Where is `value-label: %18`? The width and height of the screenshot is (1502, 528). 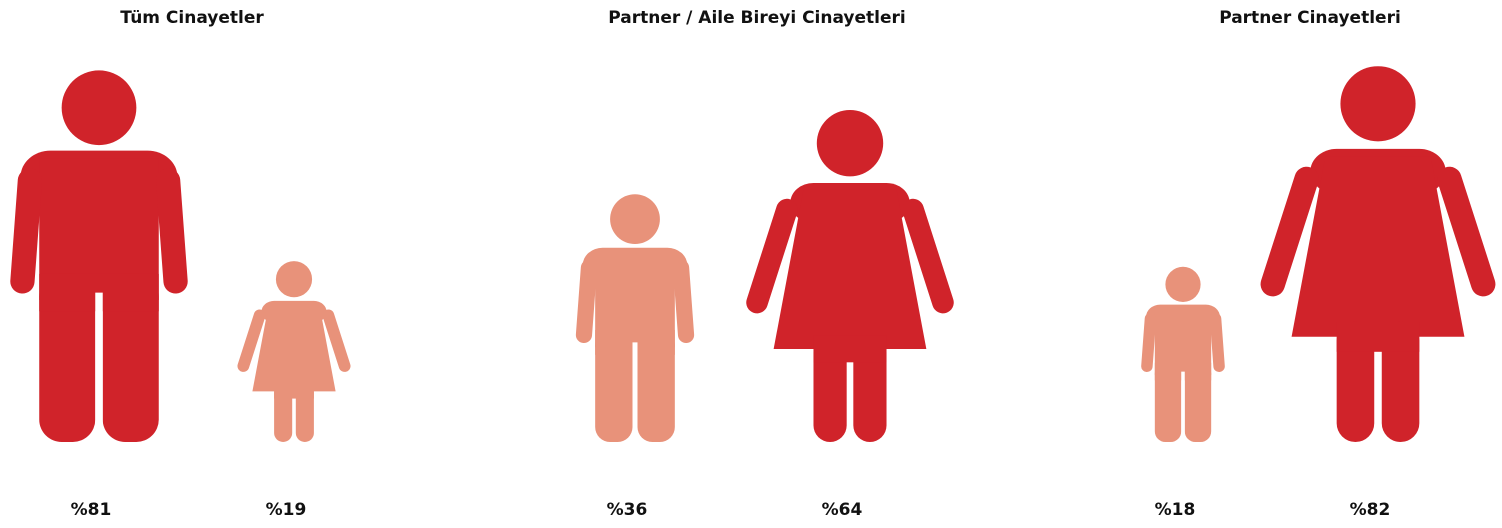
value-label: %18 is located at coordinates (1175, 510).